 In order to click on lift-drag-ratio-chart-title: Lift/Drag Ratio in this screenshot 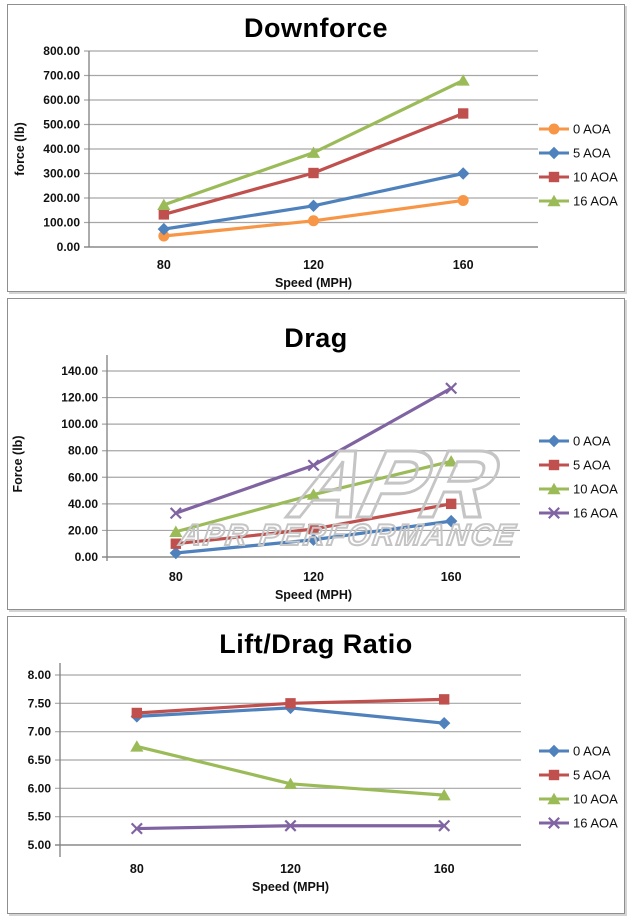, I will do `click(316, 644)`.